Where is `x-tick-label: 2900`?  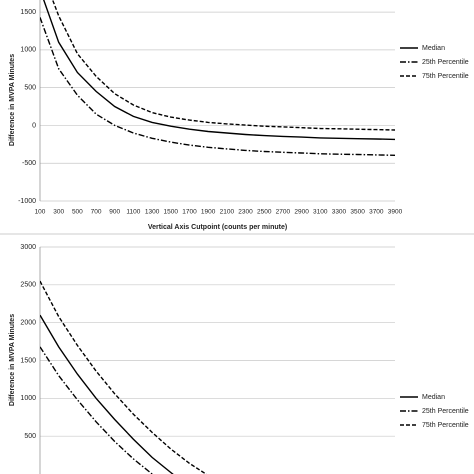
x-tick-label: 2900 is located at coordinates (301, 212).